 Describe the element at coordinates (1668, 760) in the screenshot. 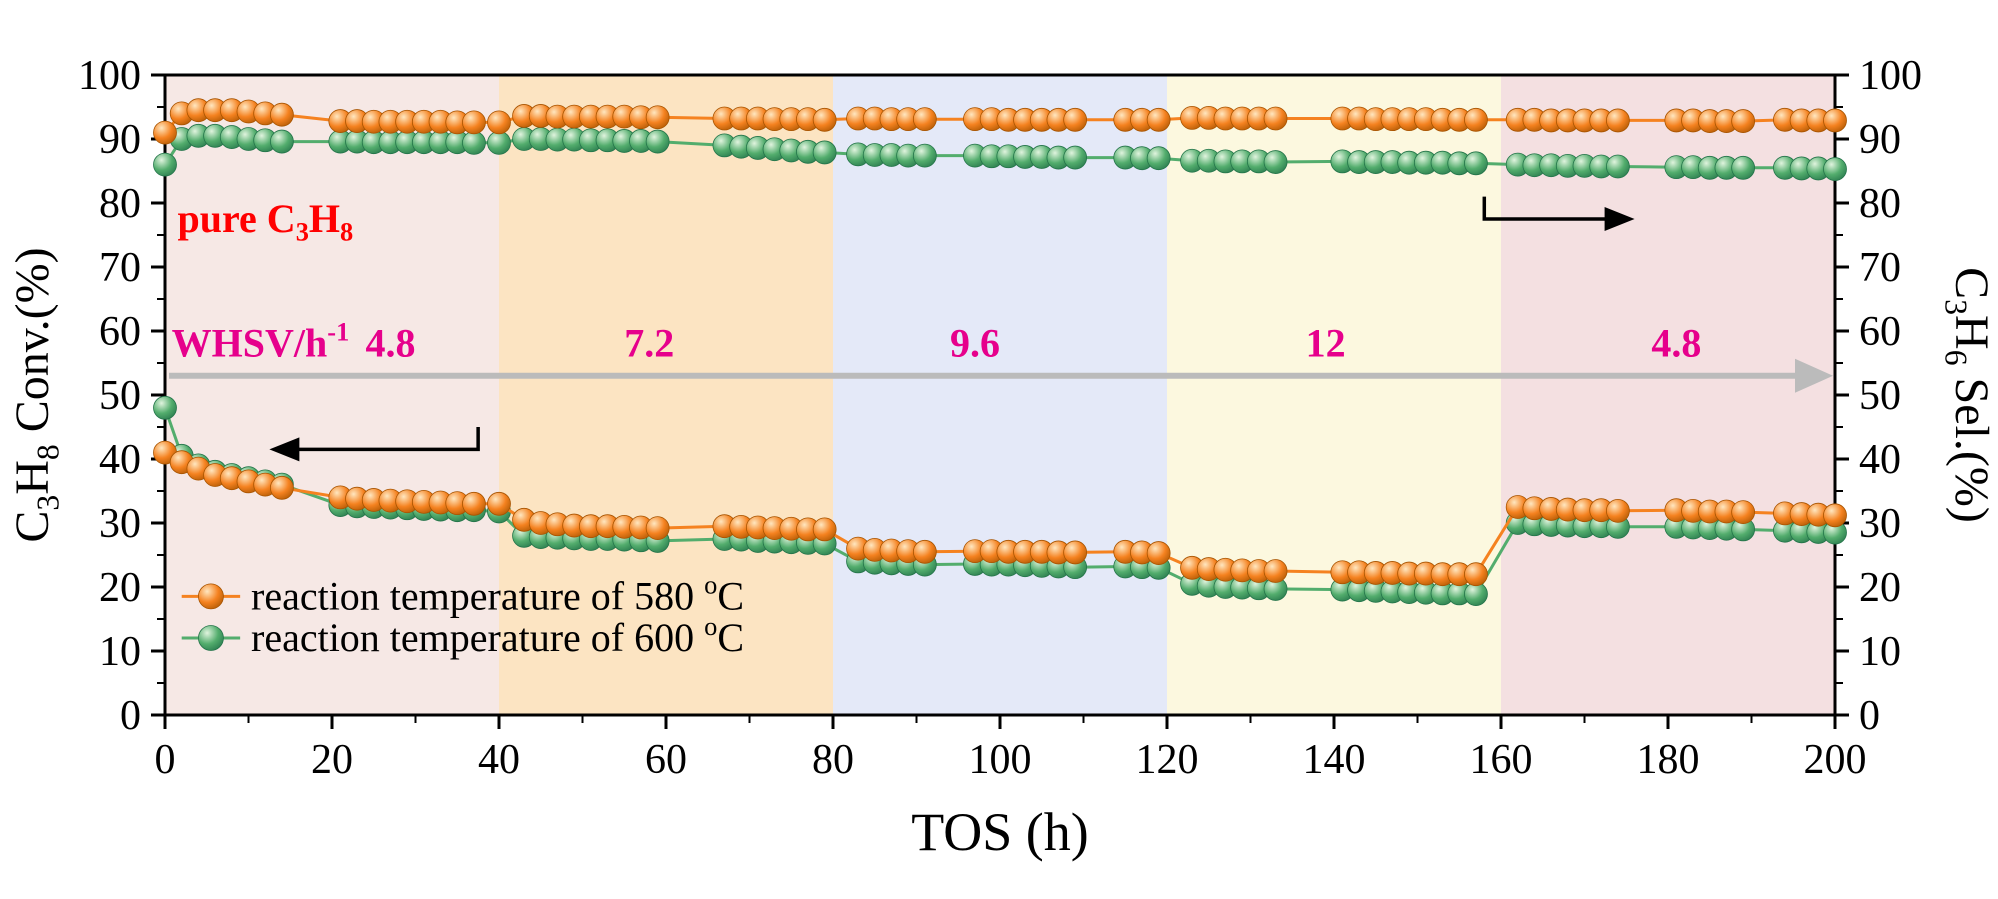

I see `x-tick-label: 180` at that location.